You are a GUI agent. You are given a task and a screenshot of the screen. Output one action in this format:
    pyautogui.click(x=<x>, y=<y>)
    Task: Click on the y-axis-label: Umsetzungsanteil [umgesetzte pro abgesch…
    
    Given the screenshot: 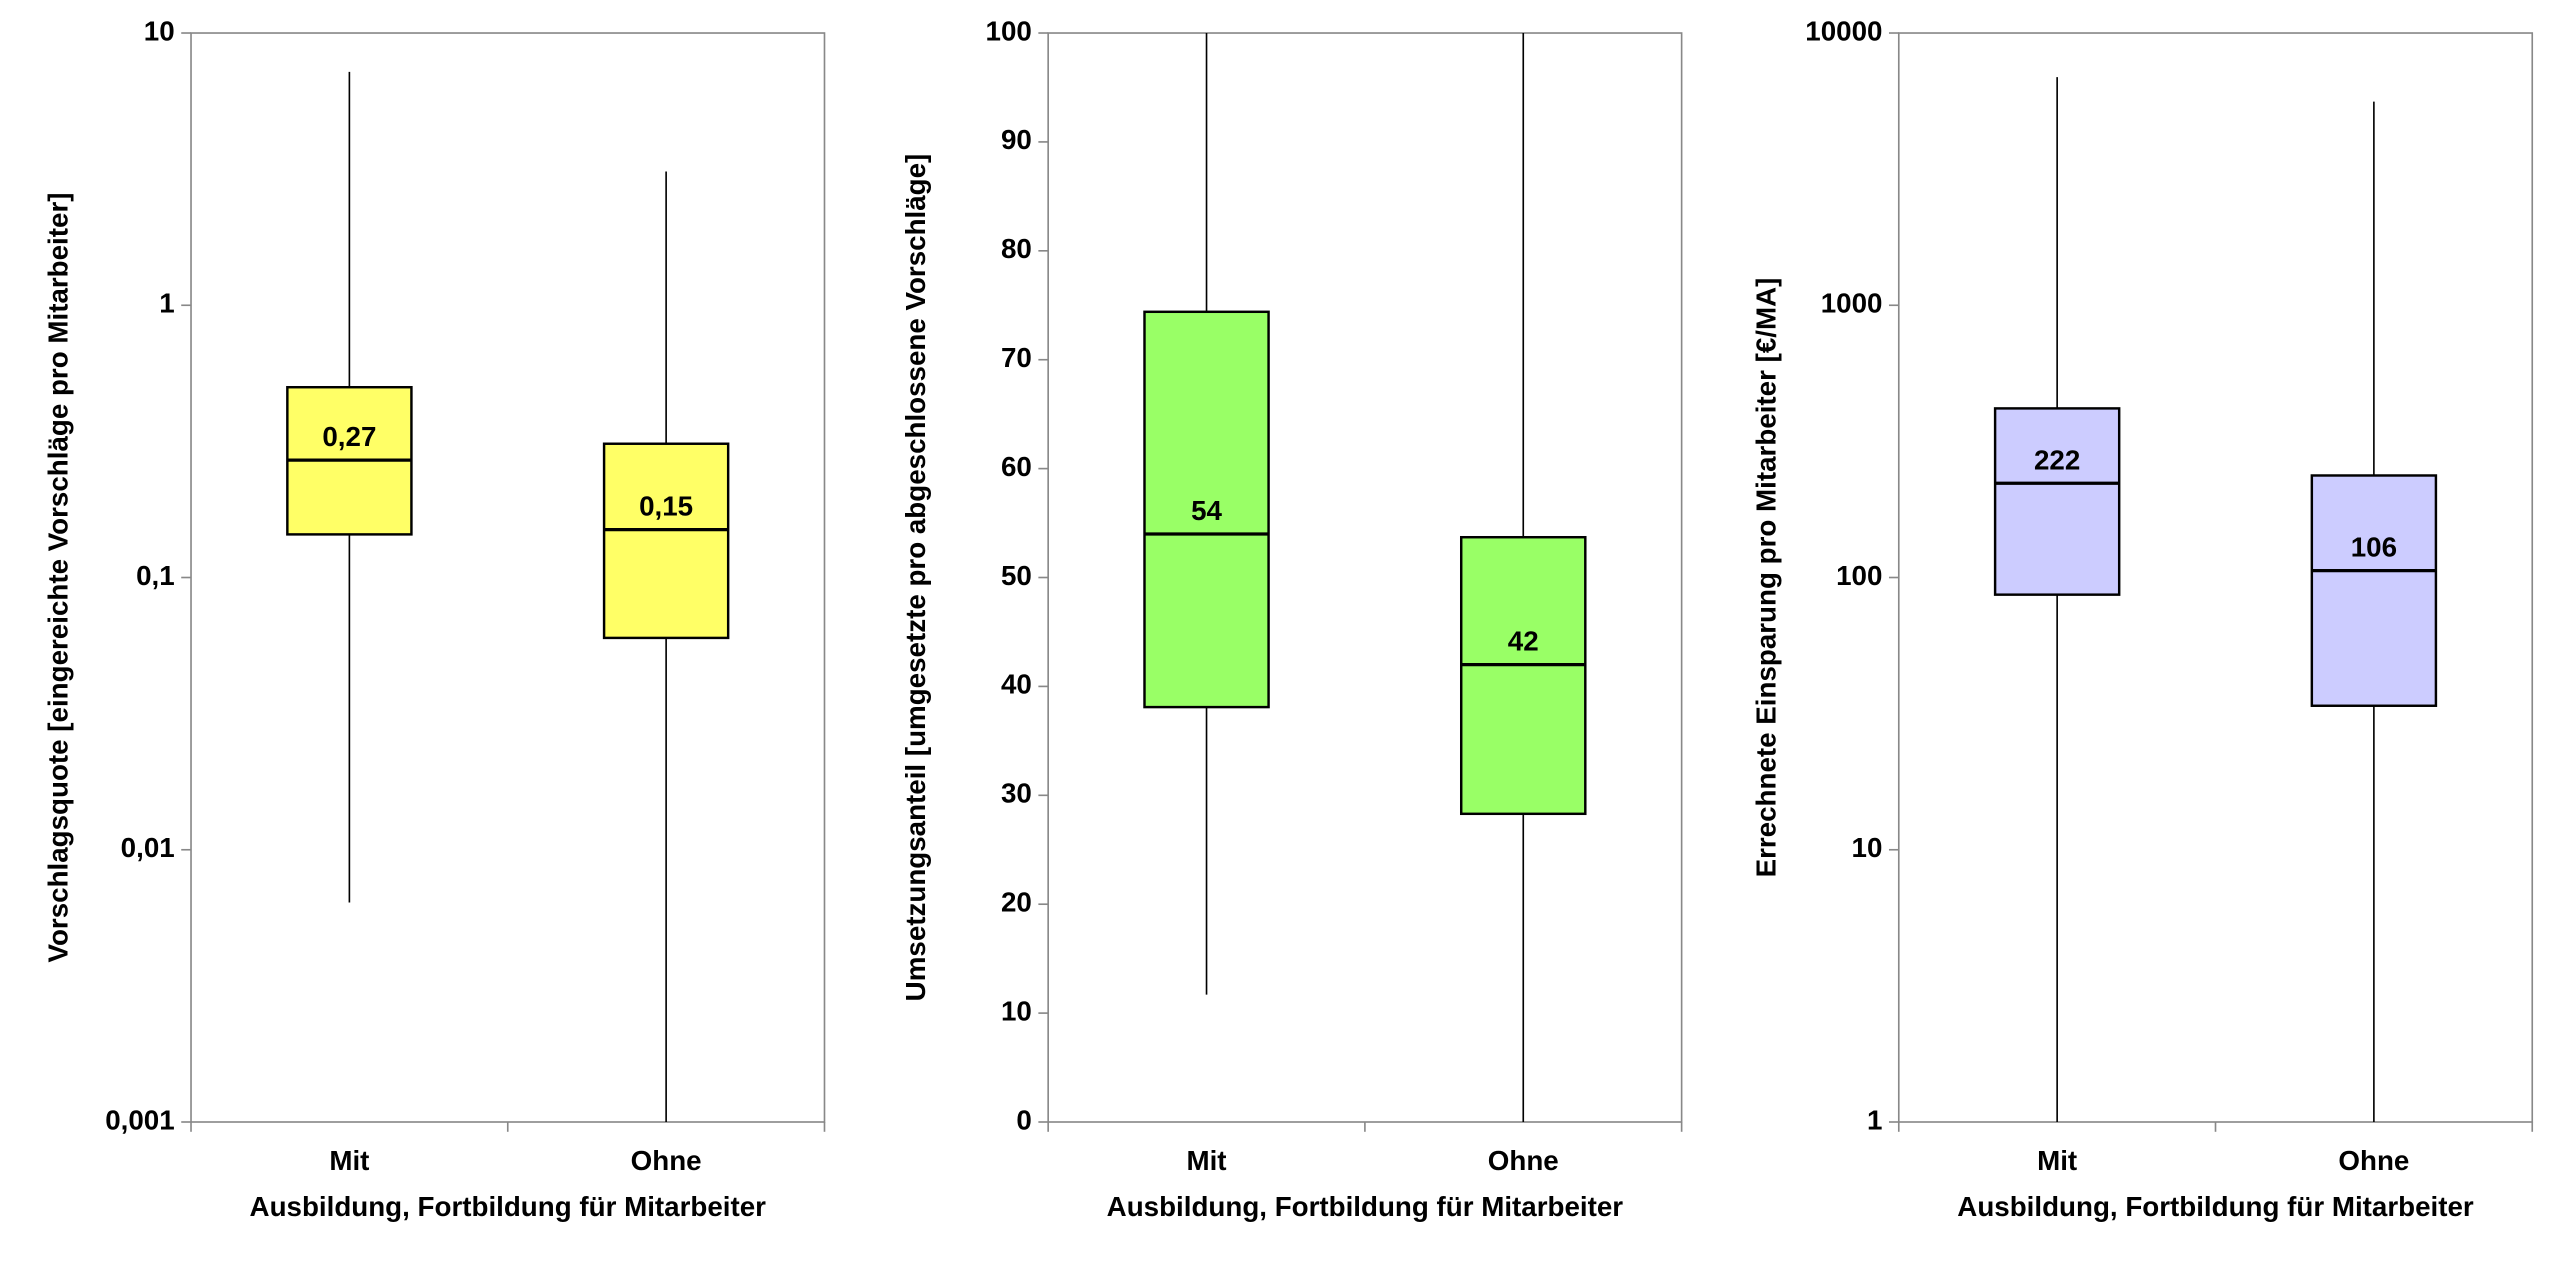 What is the action you would take?
    pyautogui.click(x=915, y=578)
    